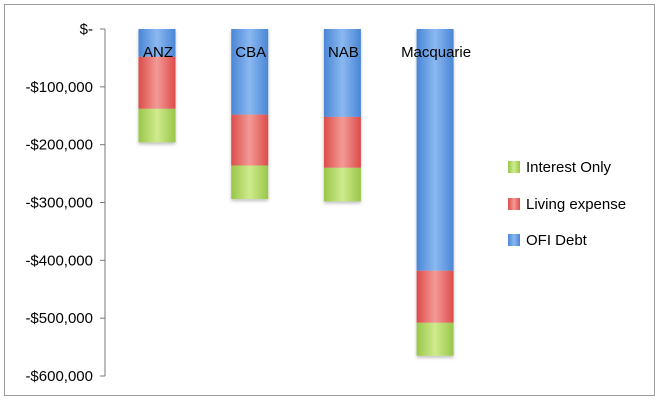  I want to click on y-tick-label: -$200,000, so click(59, 145).